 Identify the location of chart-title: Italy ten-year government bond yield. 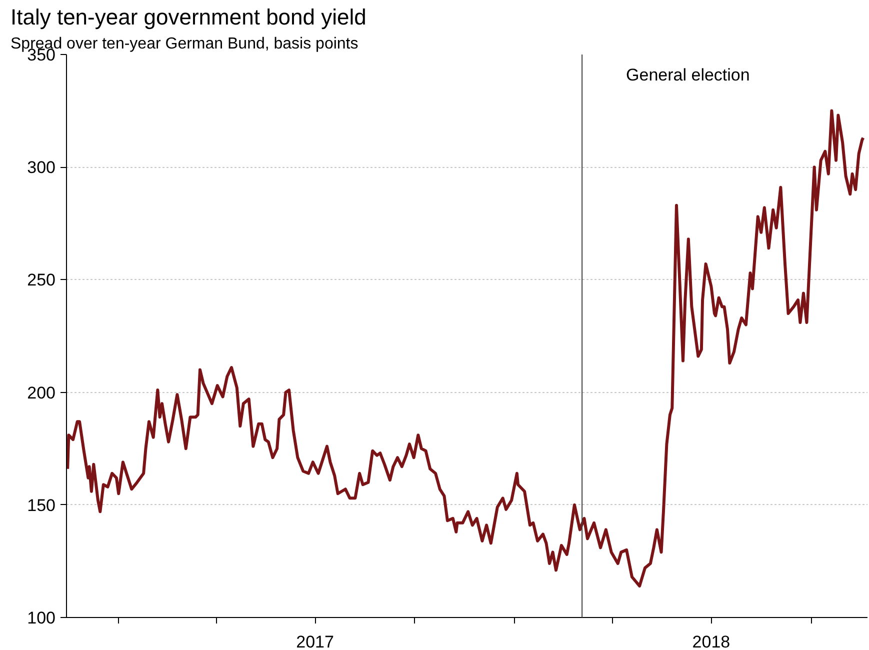
(188, 17).